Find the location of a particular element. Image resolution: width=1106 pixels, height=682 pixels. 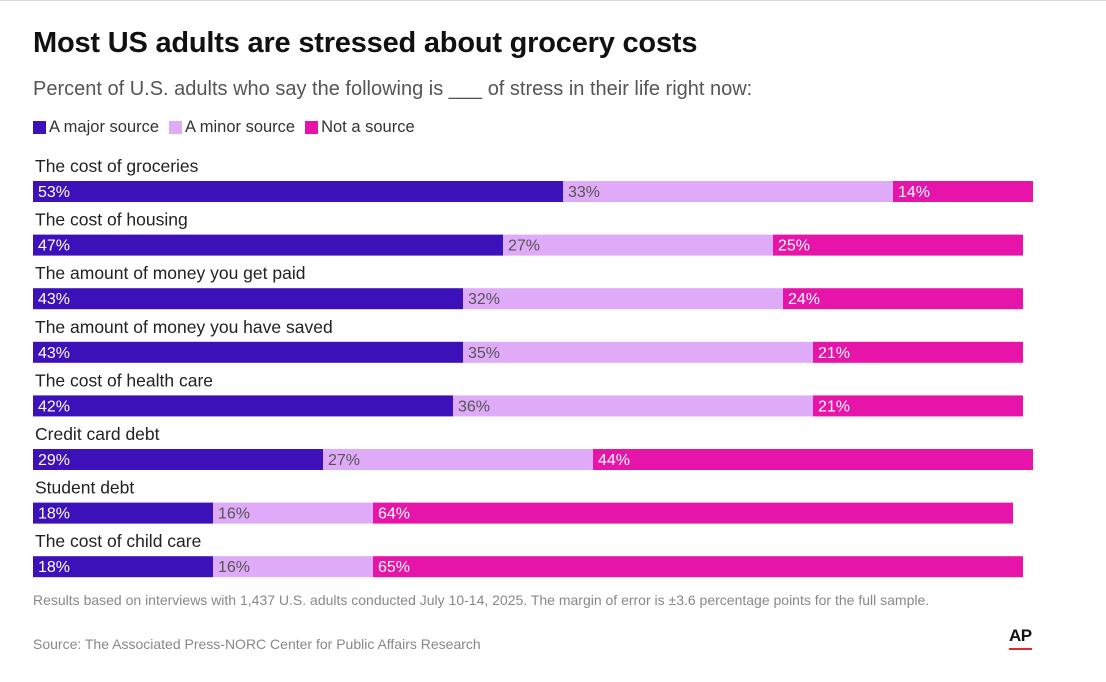

data-label-student-debt-a-major-source: 18% is located at coordinates (54, 514).